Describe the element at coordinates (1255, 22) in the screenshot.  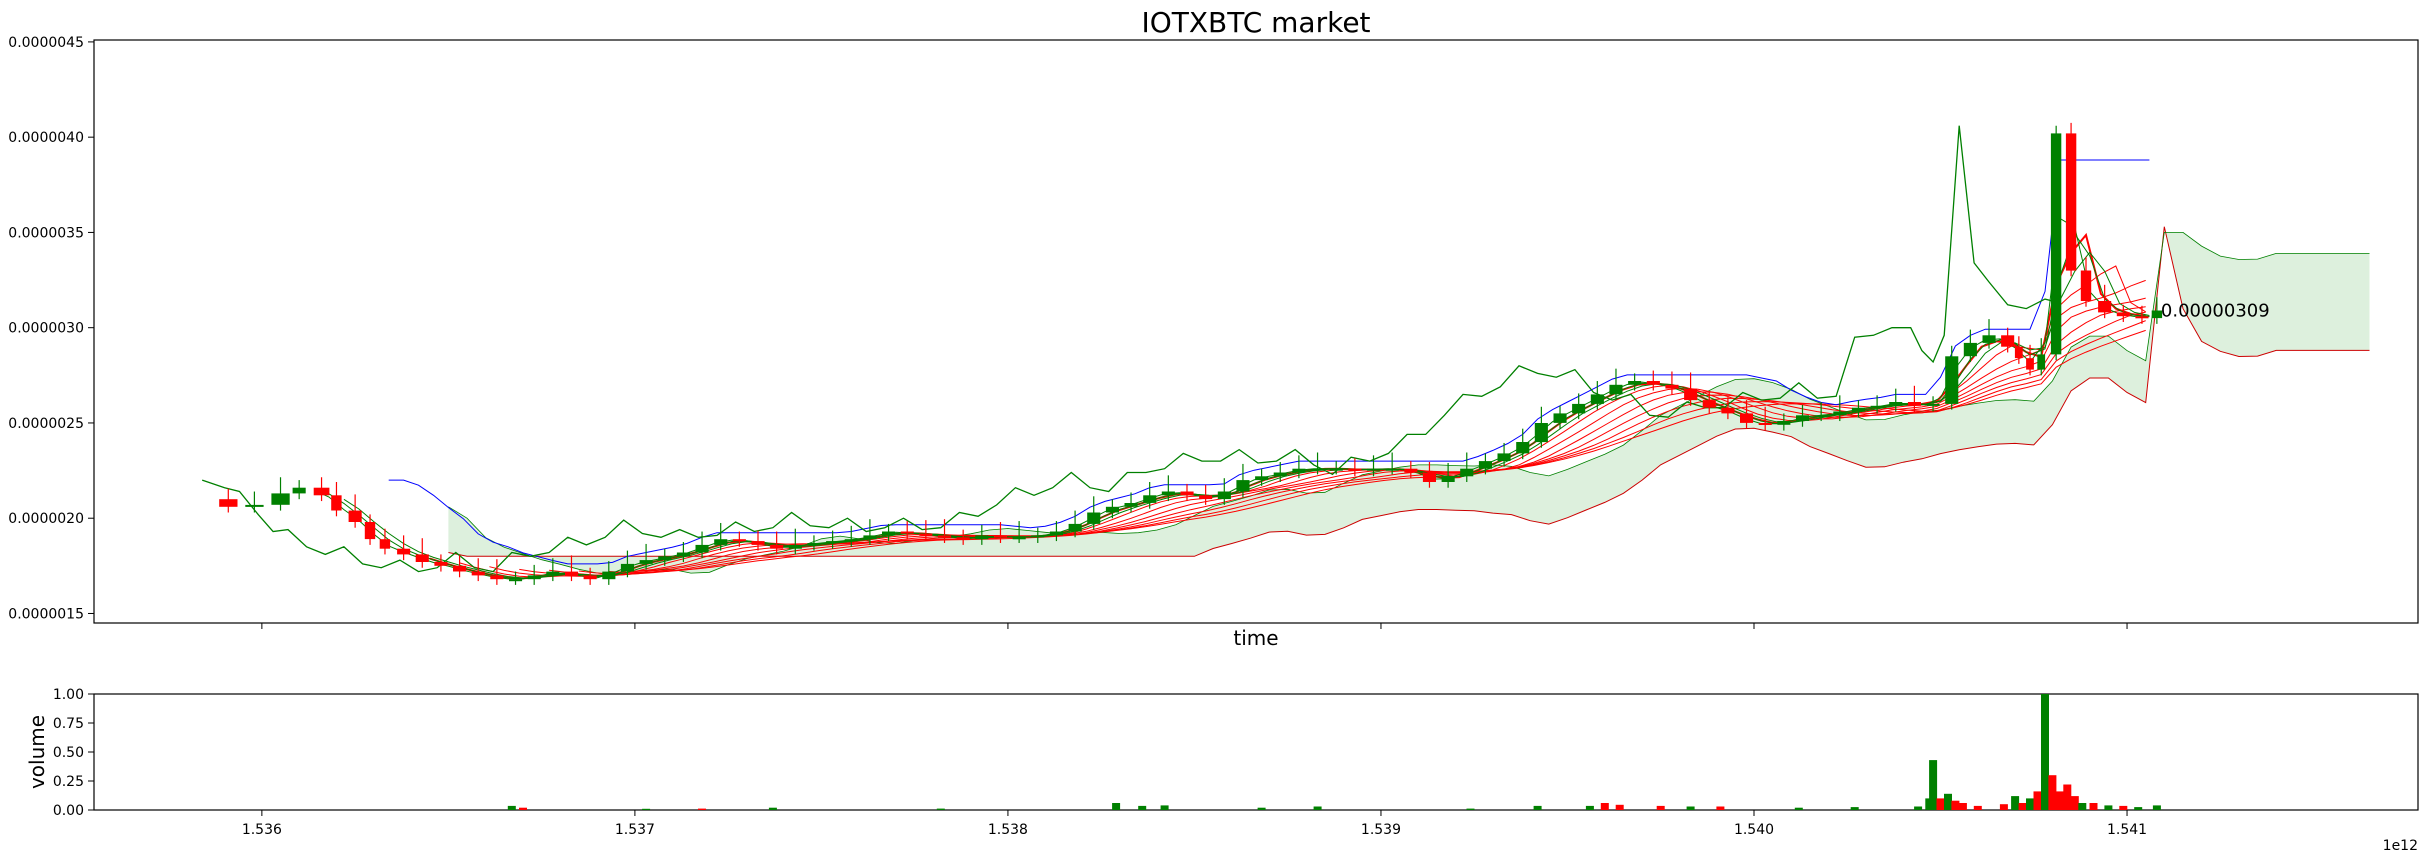
I see `chart-title: IOTXBTC market` at that location.